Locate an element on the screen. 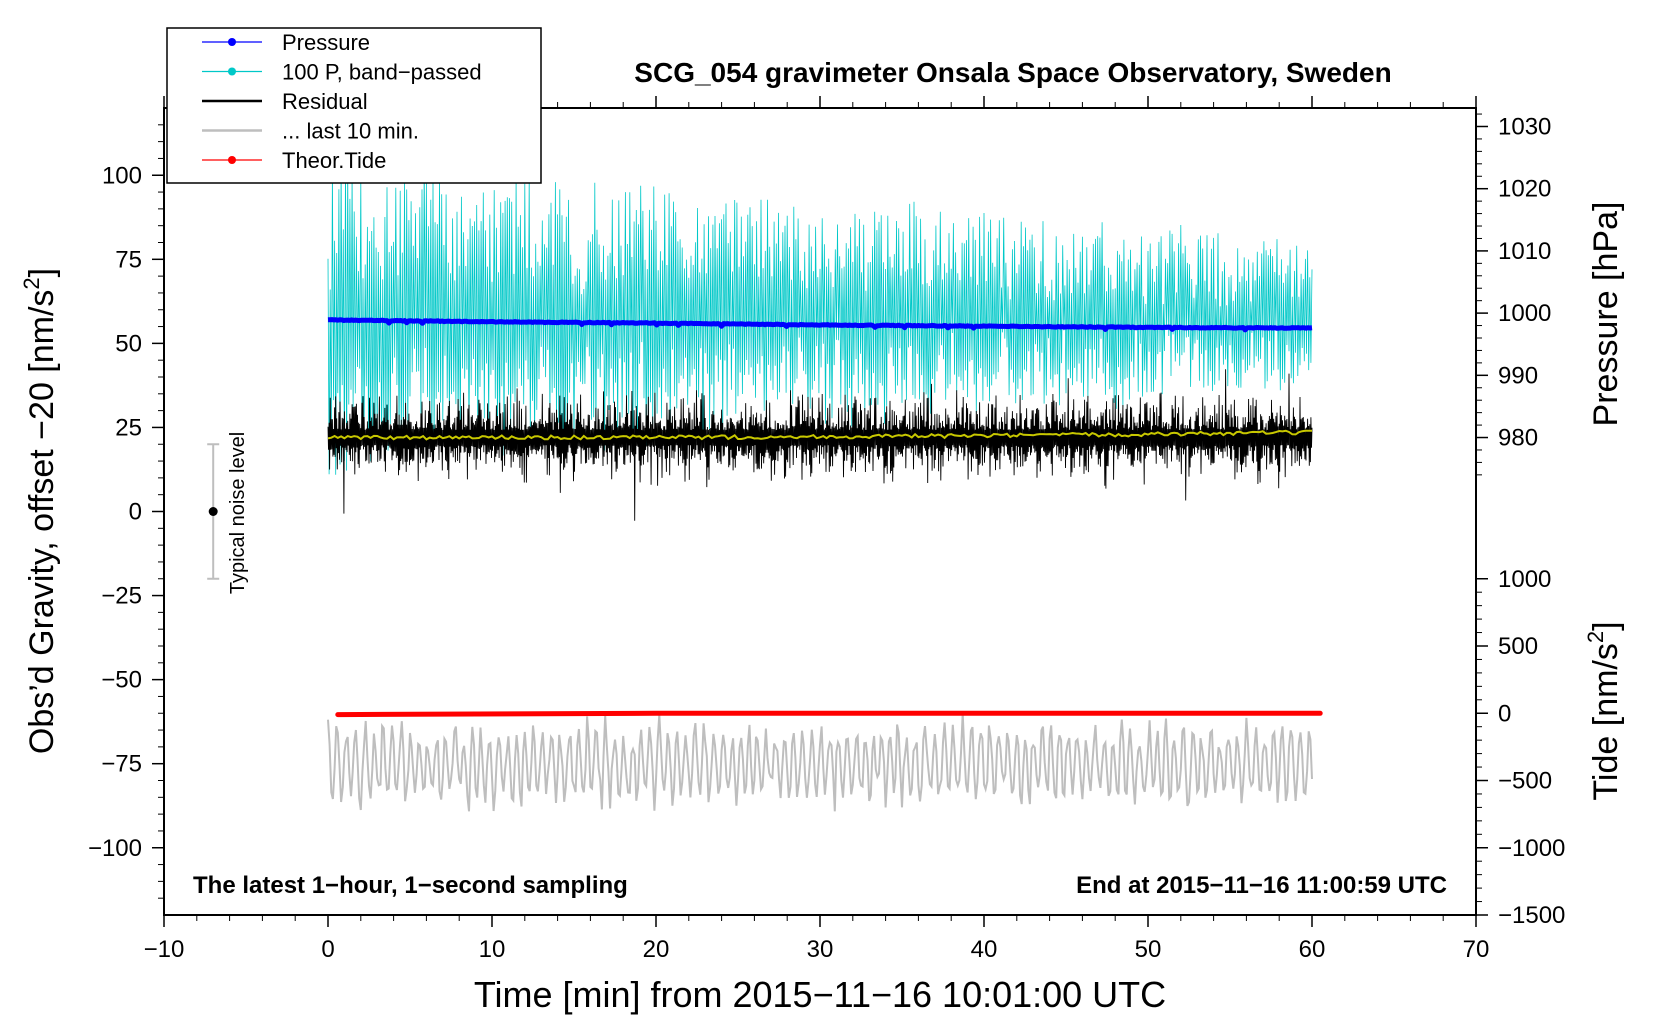 The height and width of the screenshot is (1020, 1660). x-tick-label: 40 is located at coordinates (984, 949).